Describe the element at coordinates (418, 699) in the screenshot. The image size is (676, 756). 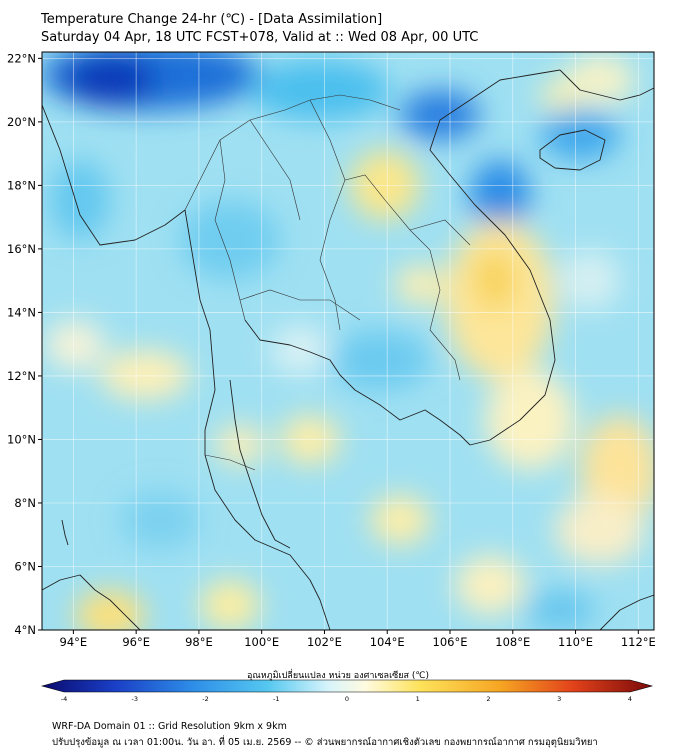
I see `colorbar-tick-label: 1` at that location.